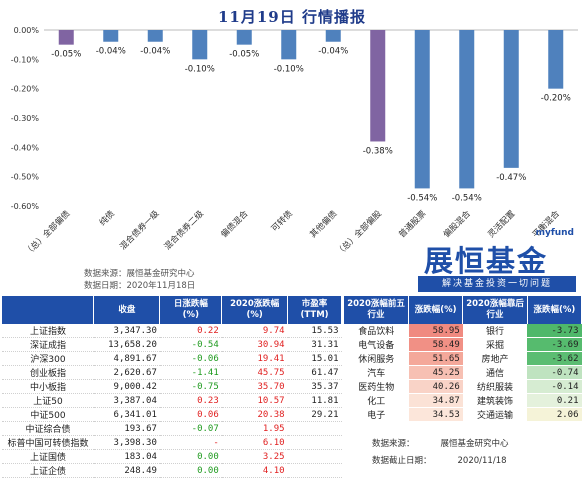 Image resolution: width=584 pixels, height=494 pixels. I want to click on top-sector-change: 51.65, so click(435, 358).